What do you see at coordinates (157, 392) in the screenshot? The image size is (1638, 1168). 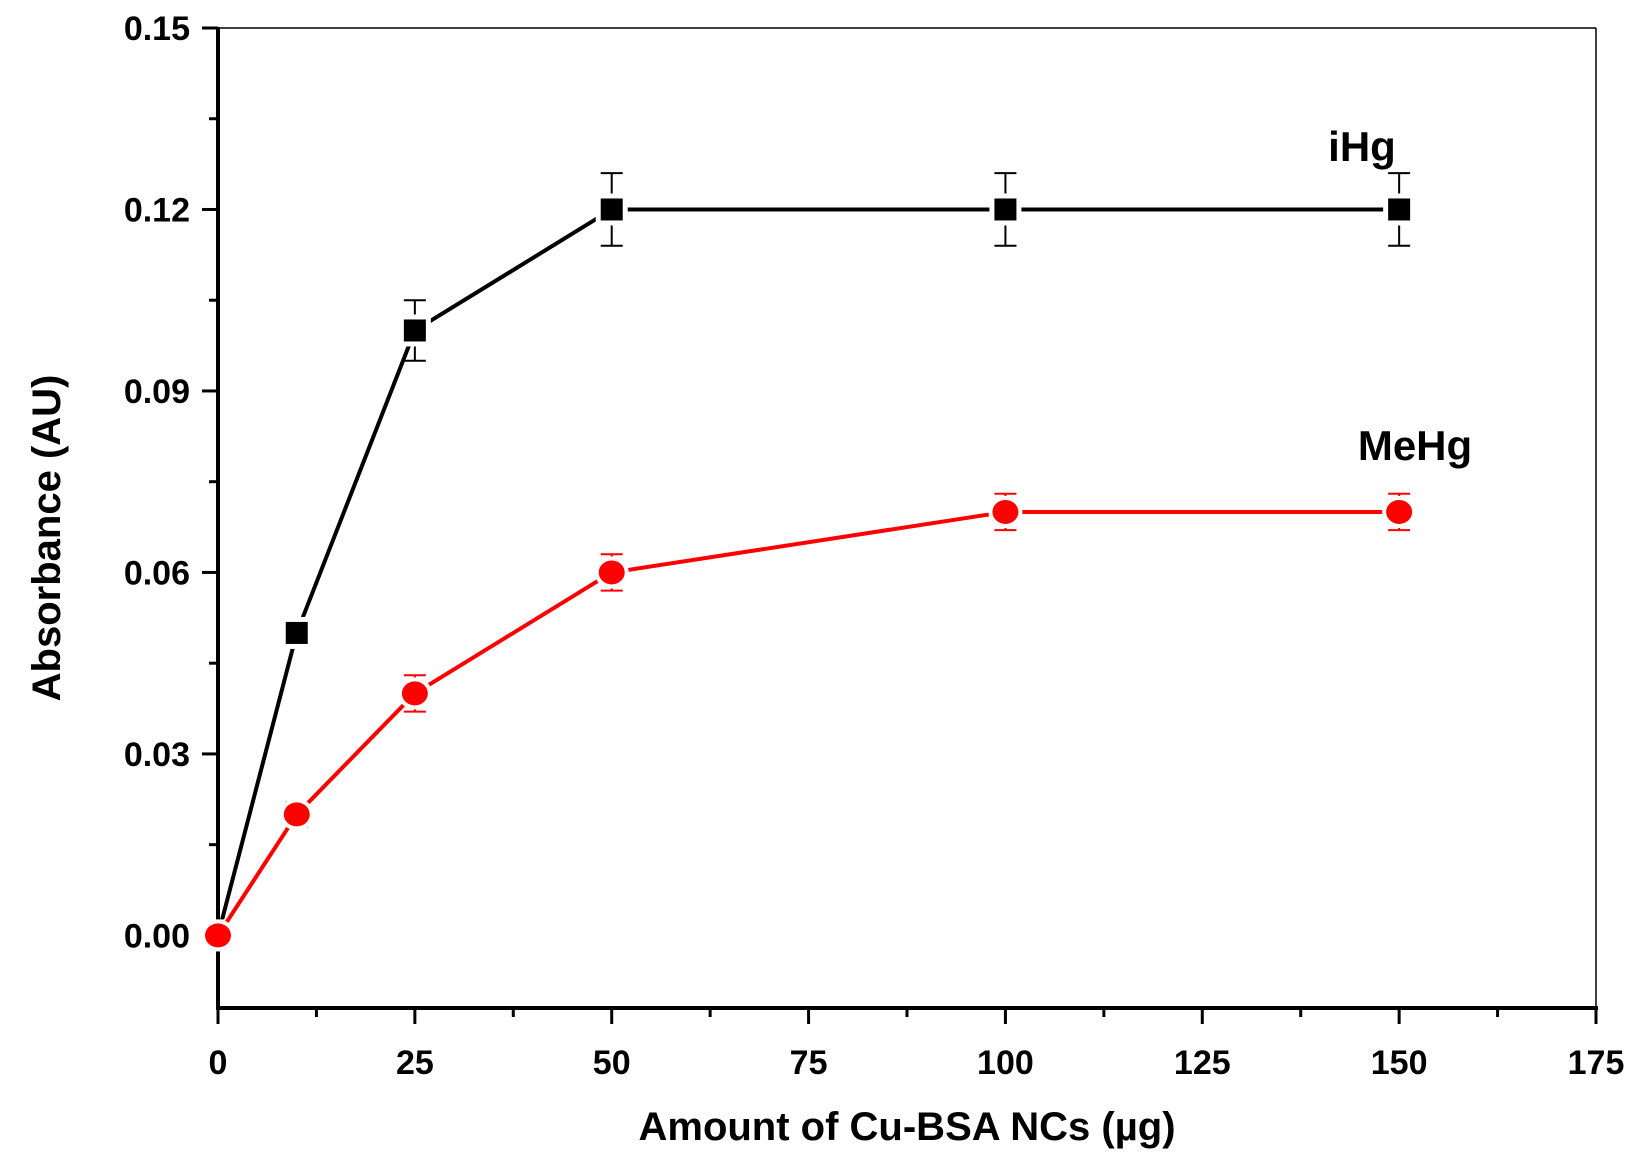 I see `y-tick-label: 0.09` at bounding box center [157, 392].